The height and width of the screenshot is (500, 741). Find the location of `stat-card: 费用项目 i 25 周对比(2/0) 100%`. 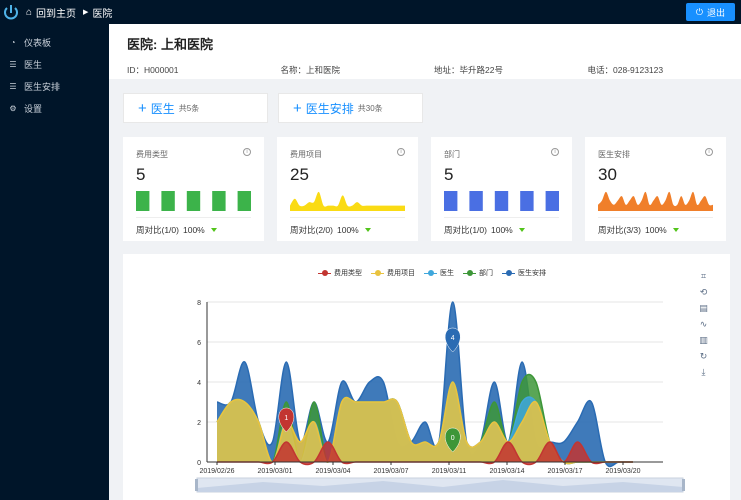

stat-card: 费用项目 i 25 周对比(2/0) 100% is located at coordinates (347, 189).